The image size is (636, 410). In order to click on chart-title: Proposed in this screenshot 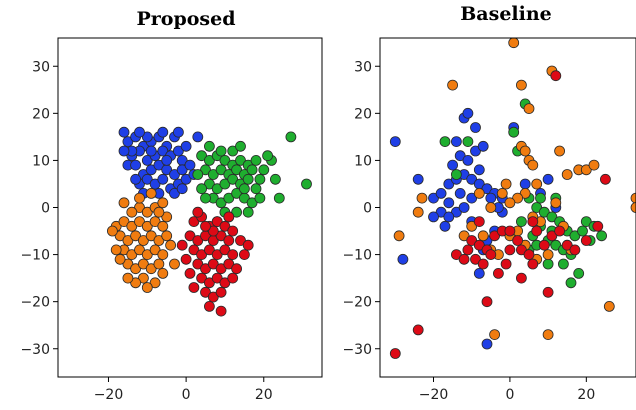, I will do `click(186, 19)`.